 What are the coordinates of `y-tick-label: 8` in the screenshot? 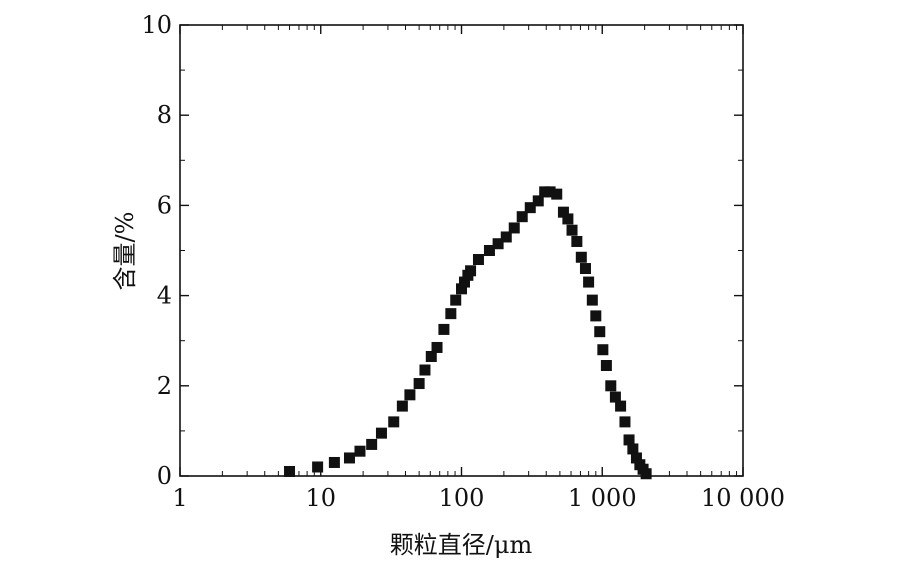 It's located at (164, 115).